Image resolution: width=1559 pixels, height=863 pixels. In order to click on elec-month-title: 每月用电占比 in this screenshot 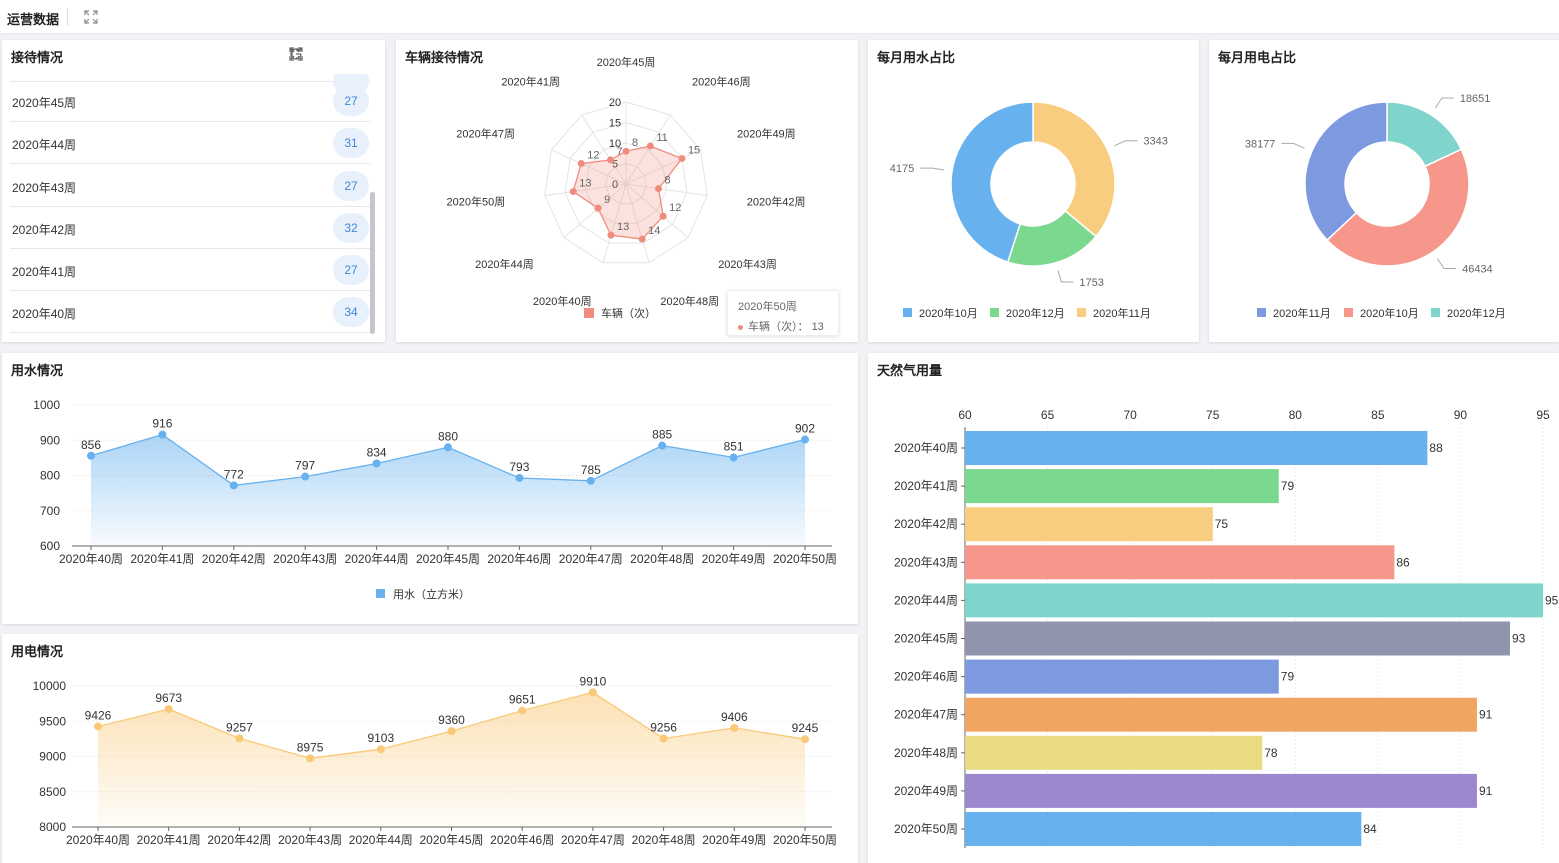, I will do `click(1257, 57)`.